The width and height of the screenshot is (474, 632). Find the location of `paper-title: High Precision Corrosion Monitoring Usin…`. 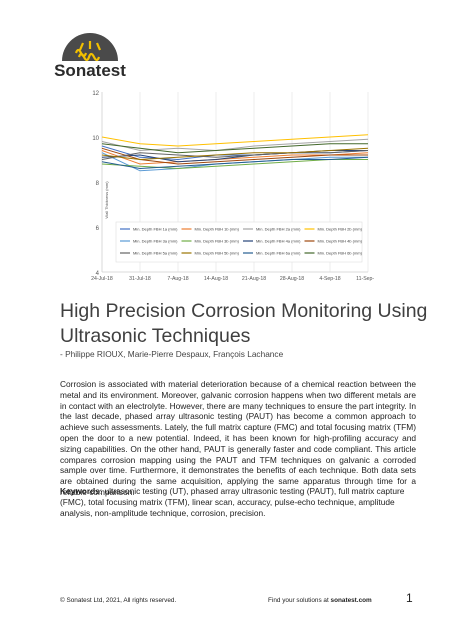

paper-title: High Precision Corrosion Monitoring Usin… is located at coordinates (250, 324).